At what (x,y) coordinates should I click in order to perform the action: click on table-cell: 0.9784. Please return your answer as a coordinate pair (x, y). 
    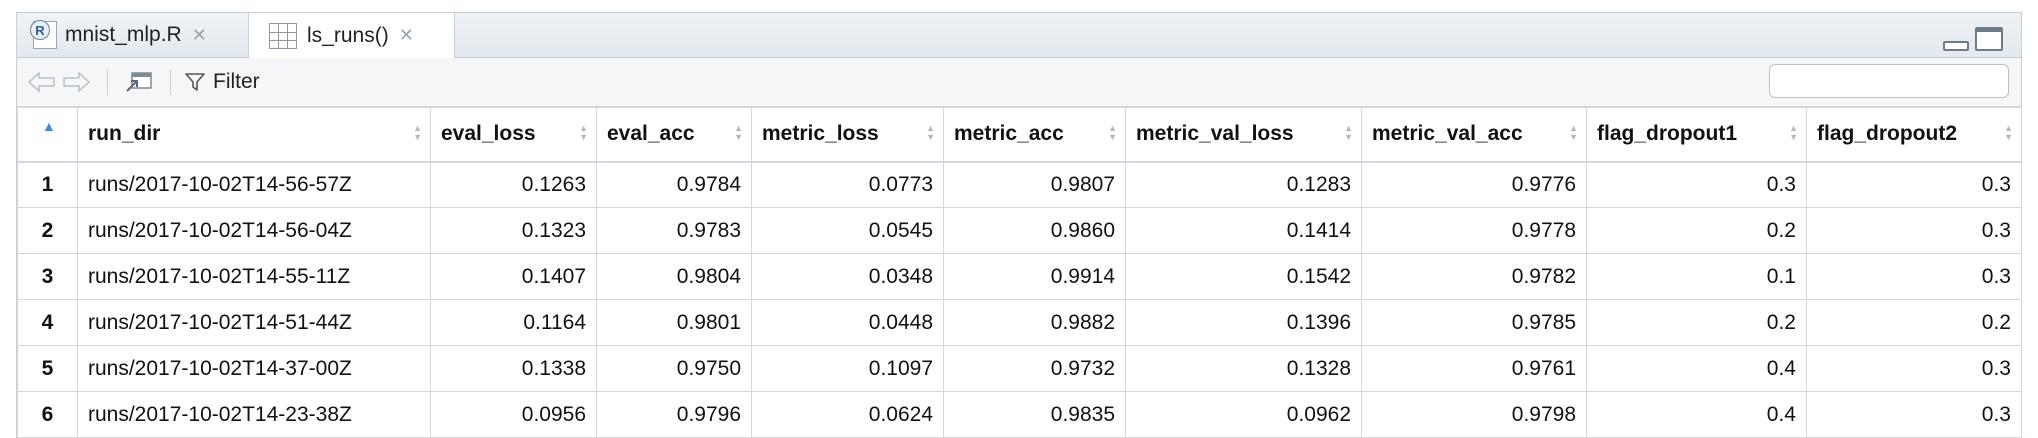
    Looking at the image, I should click on (674, 184).